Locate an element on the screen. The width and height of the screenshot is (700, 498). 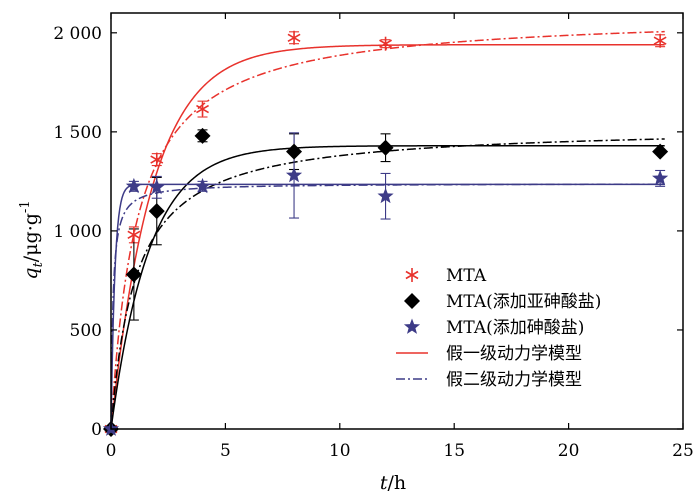
legend-marker-diamond is located at coordinates (412, 301).